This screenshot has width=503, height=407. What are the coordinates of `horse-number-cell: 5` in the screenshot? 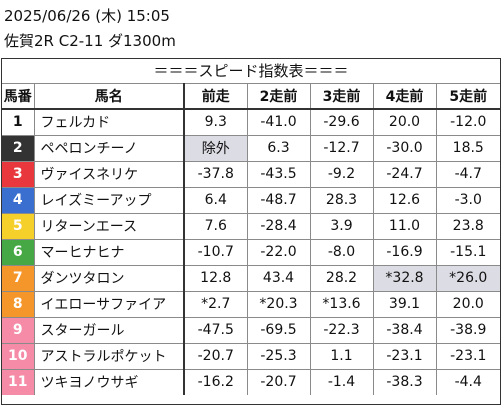 It's located at (18, 226).